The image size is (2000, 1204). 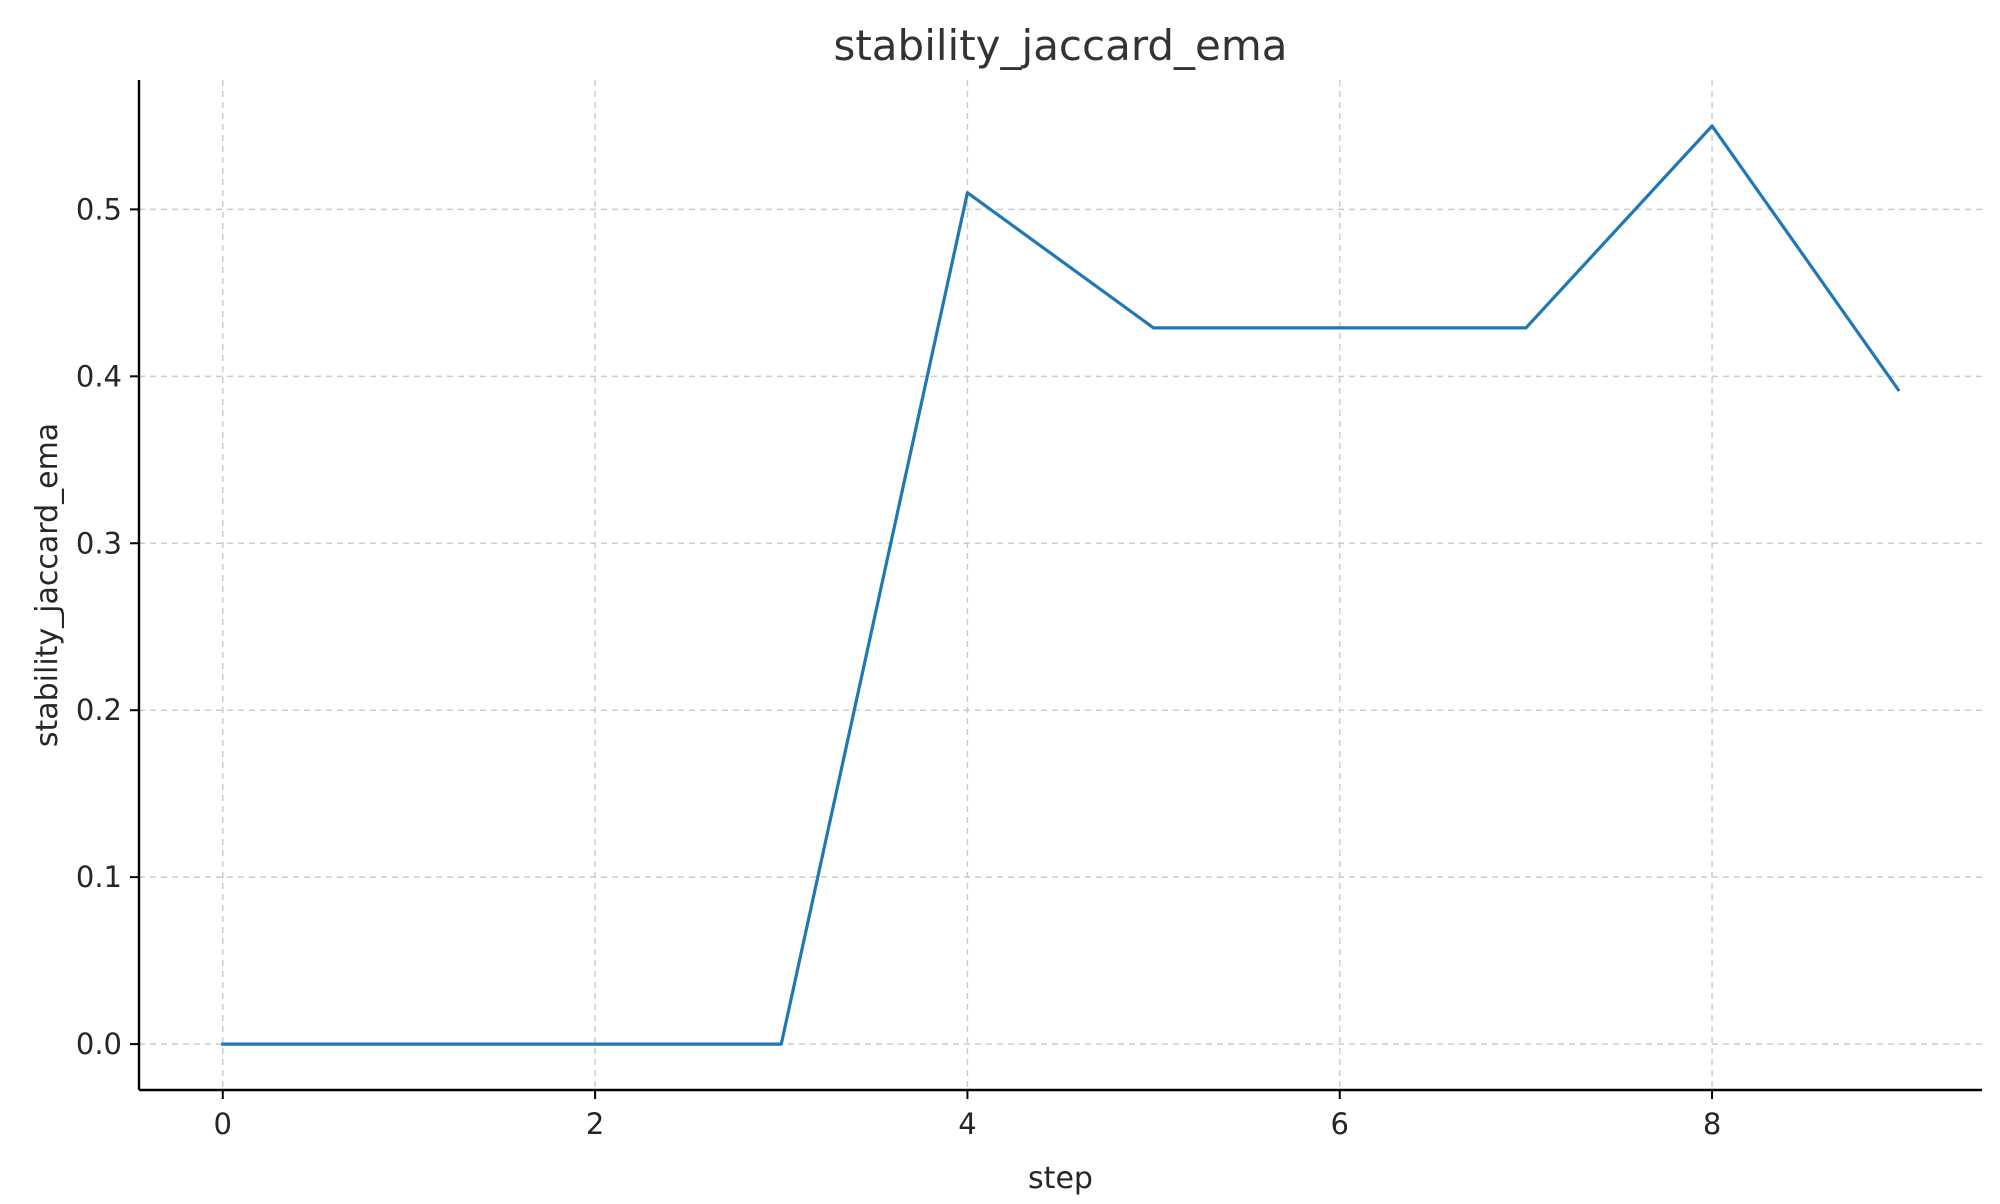 I want to click on x-tick-label: 0, so click(x=223, y=1124).